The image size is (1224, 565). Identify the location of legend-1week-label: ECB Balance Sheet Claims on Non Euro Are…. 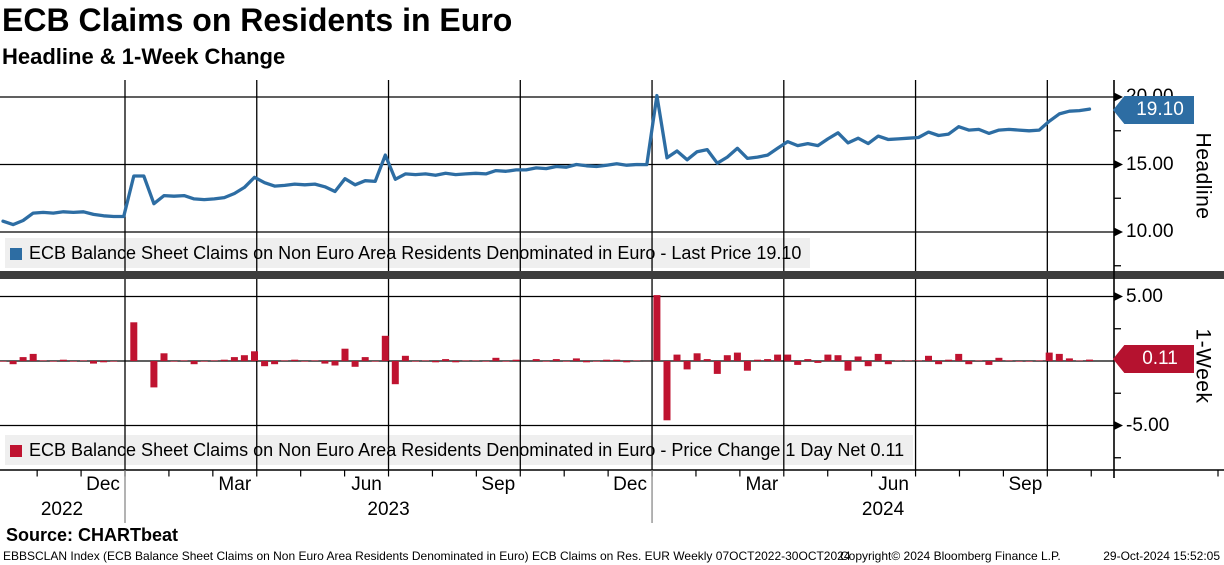
(467, 450).